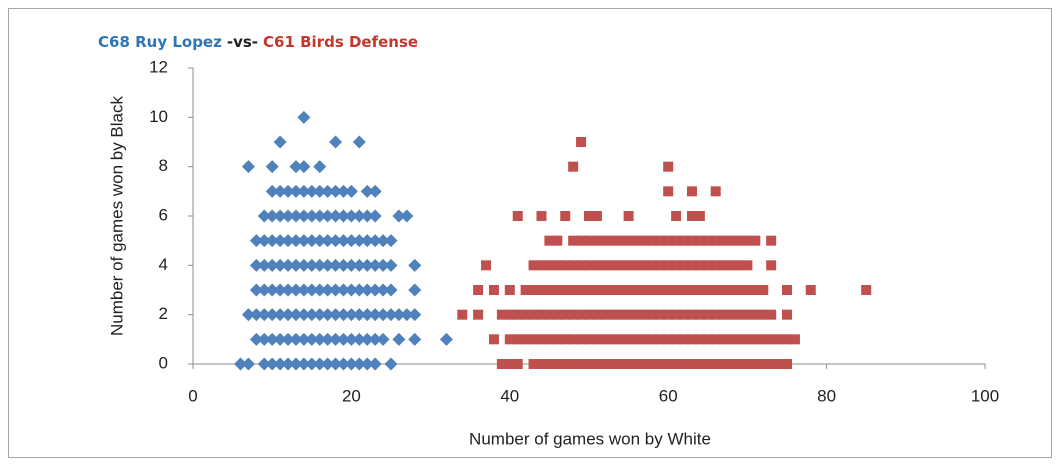 Image resolution: width=1060 pixels, height=466 pixels. What do you see at coordinates (340, 42) in the screenshot?
I see `title-part: C61 Birds Defense` at bounding box center [340, 42].